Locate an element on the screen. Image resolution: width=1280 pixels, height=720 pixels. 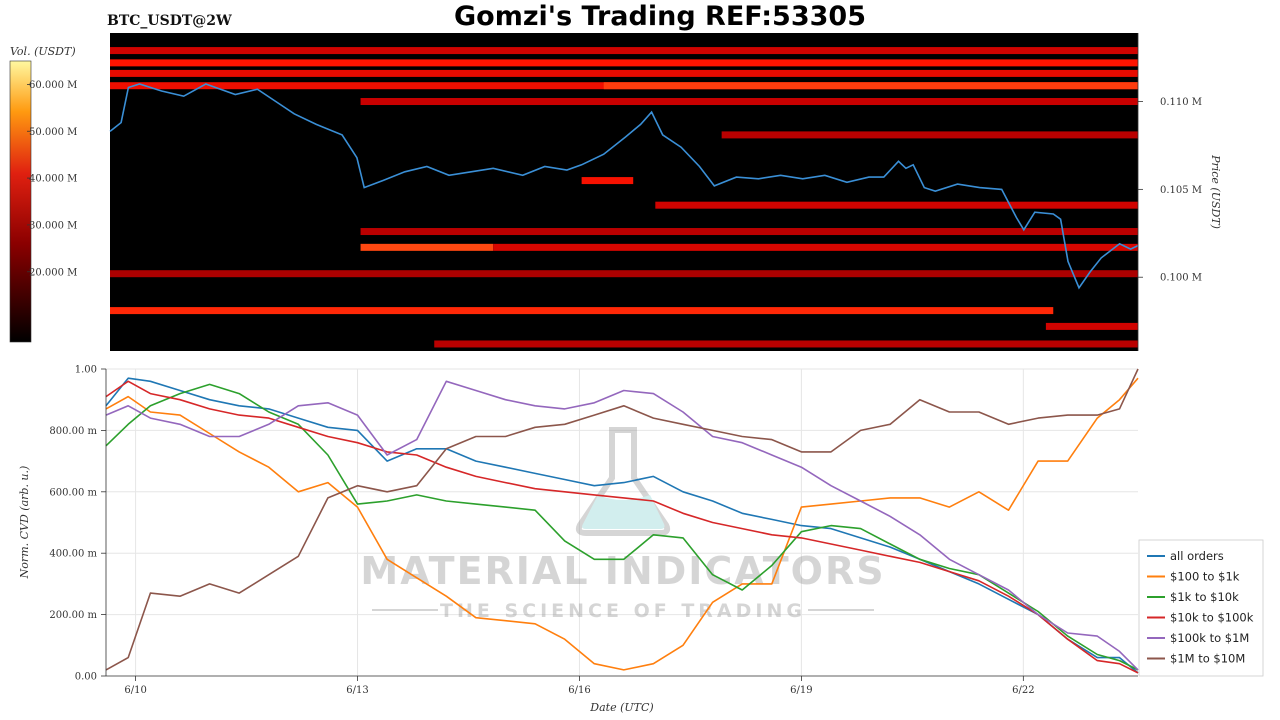
cvd-x-tick-label: 6/19 is located at coordinates (801, 690).